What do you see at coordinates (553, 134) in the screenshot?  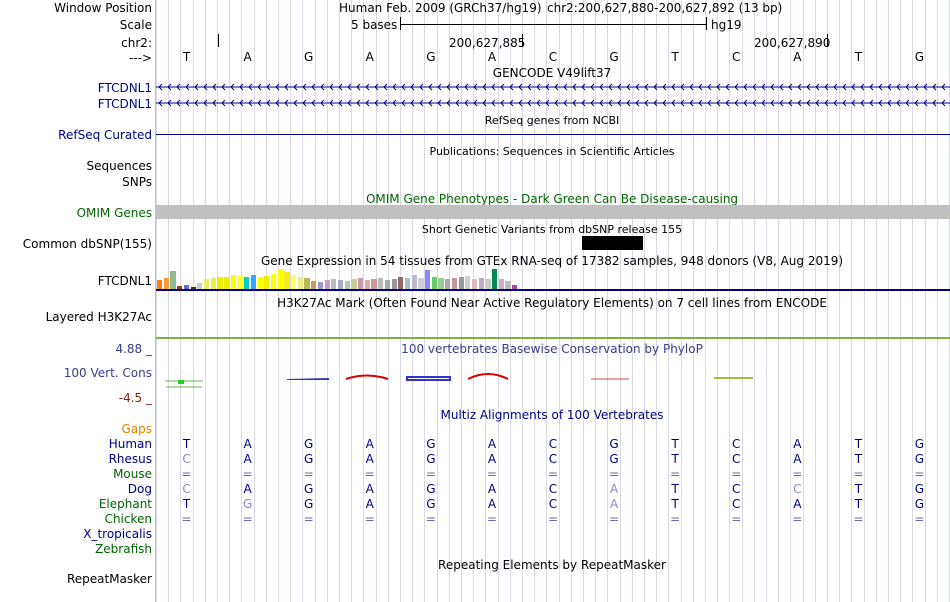 I see `refseq-gene-line` at bounding box center [553, 134].